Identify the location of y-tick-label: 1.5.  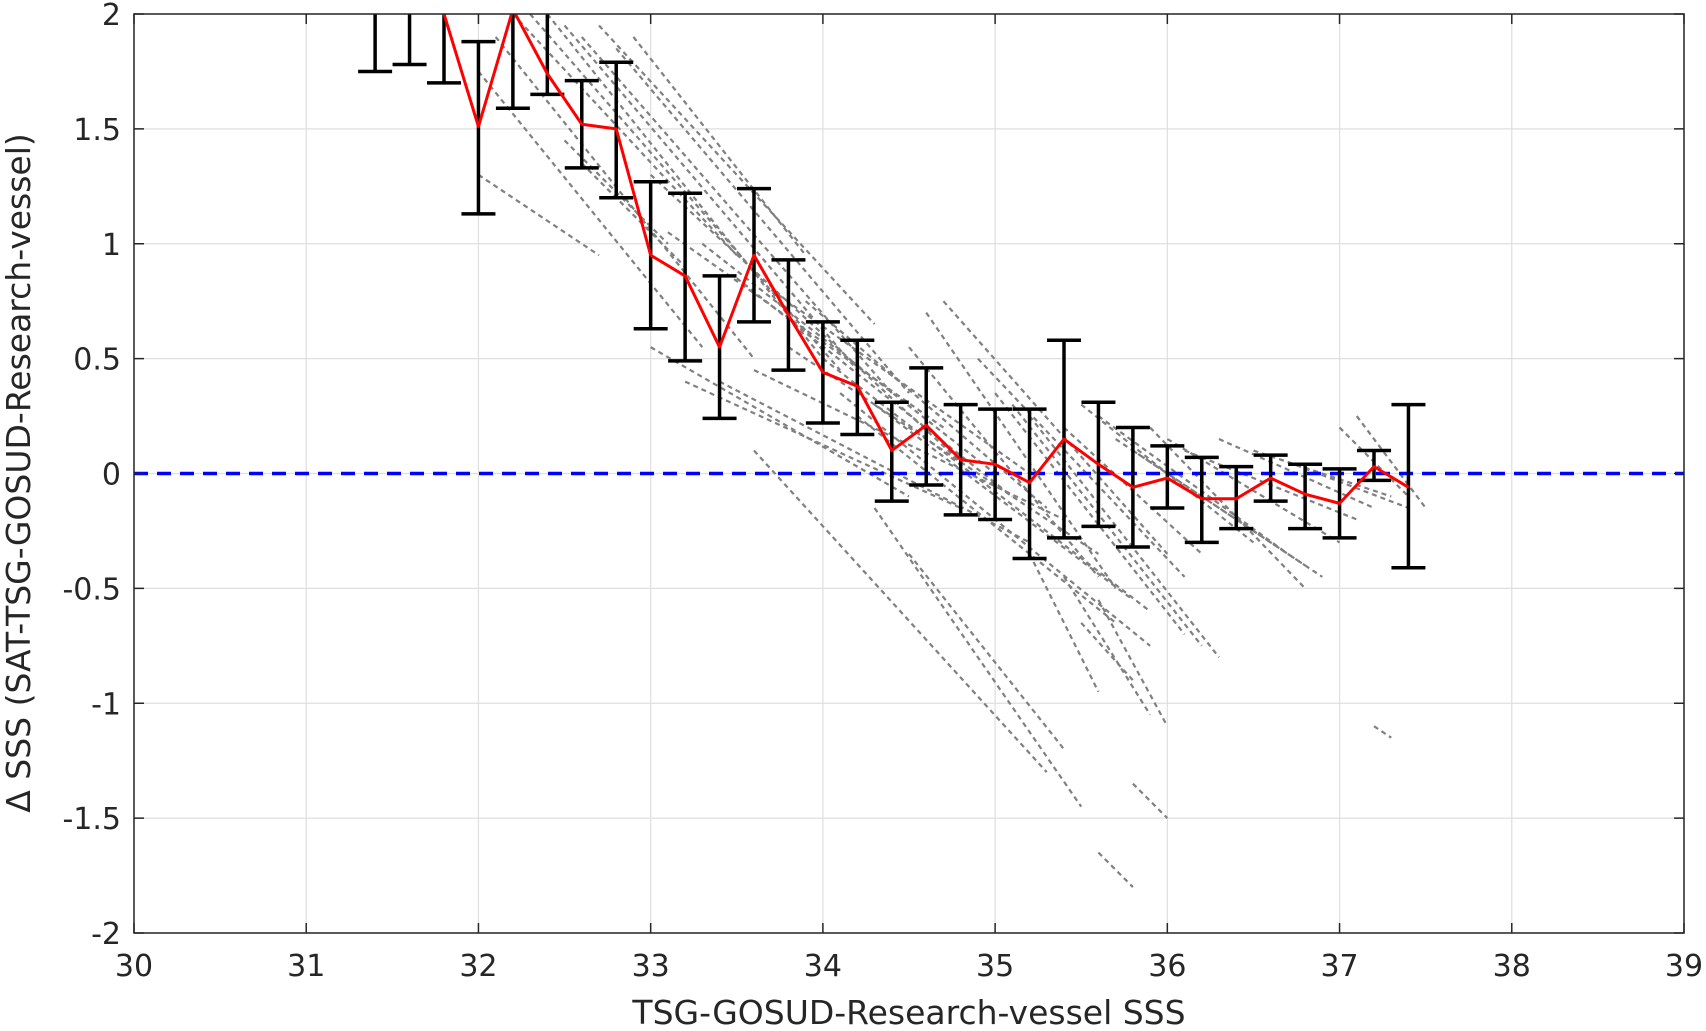
(97, 130).